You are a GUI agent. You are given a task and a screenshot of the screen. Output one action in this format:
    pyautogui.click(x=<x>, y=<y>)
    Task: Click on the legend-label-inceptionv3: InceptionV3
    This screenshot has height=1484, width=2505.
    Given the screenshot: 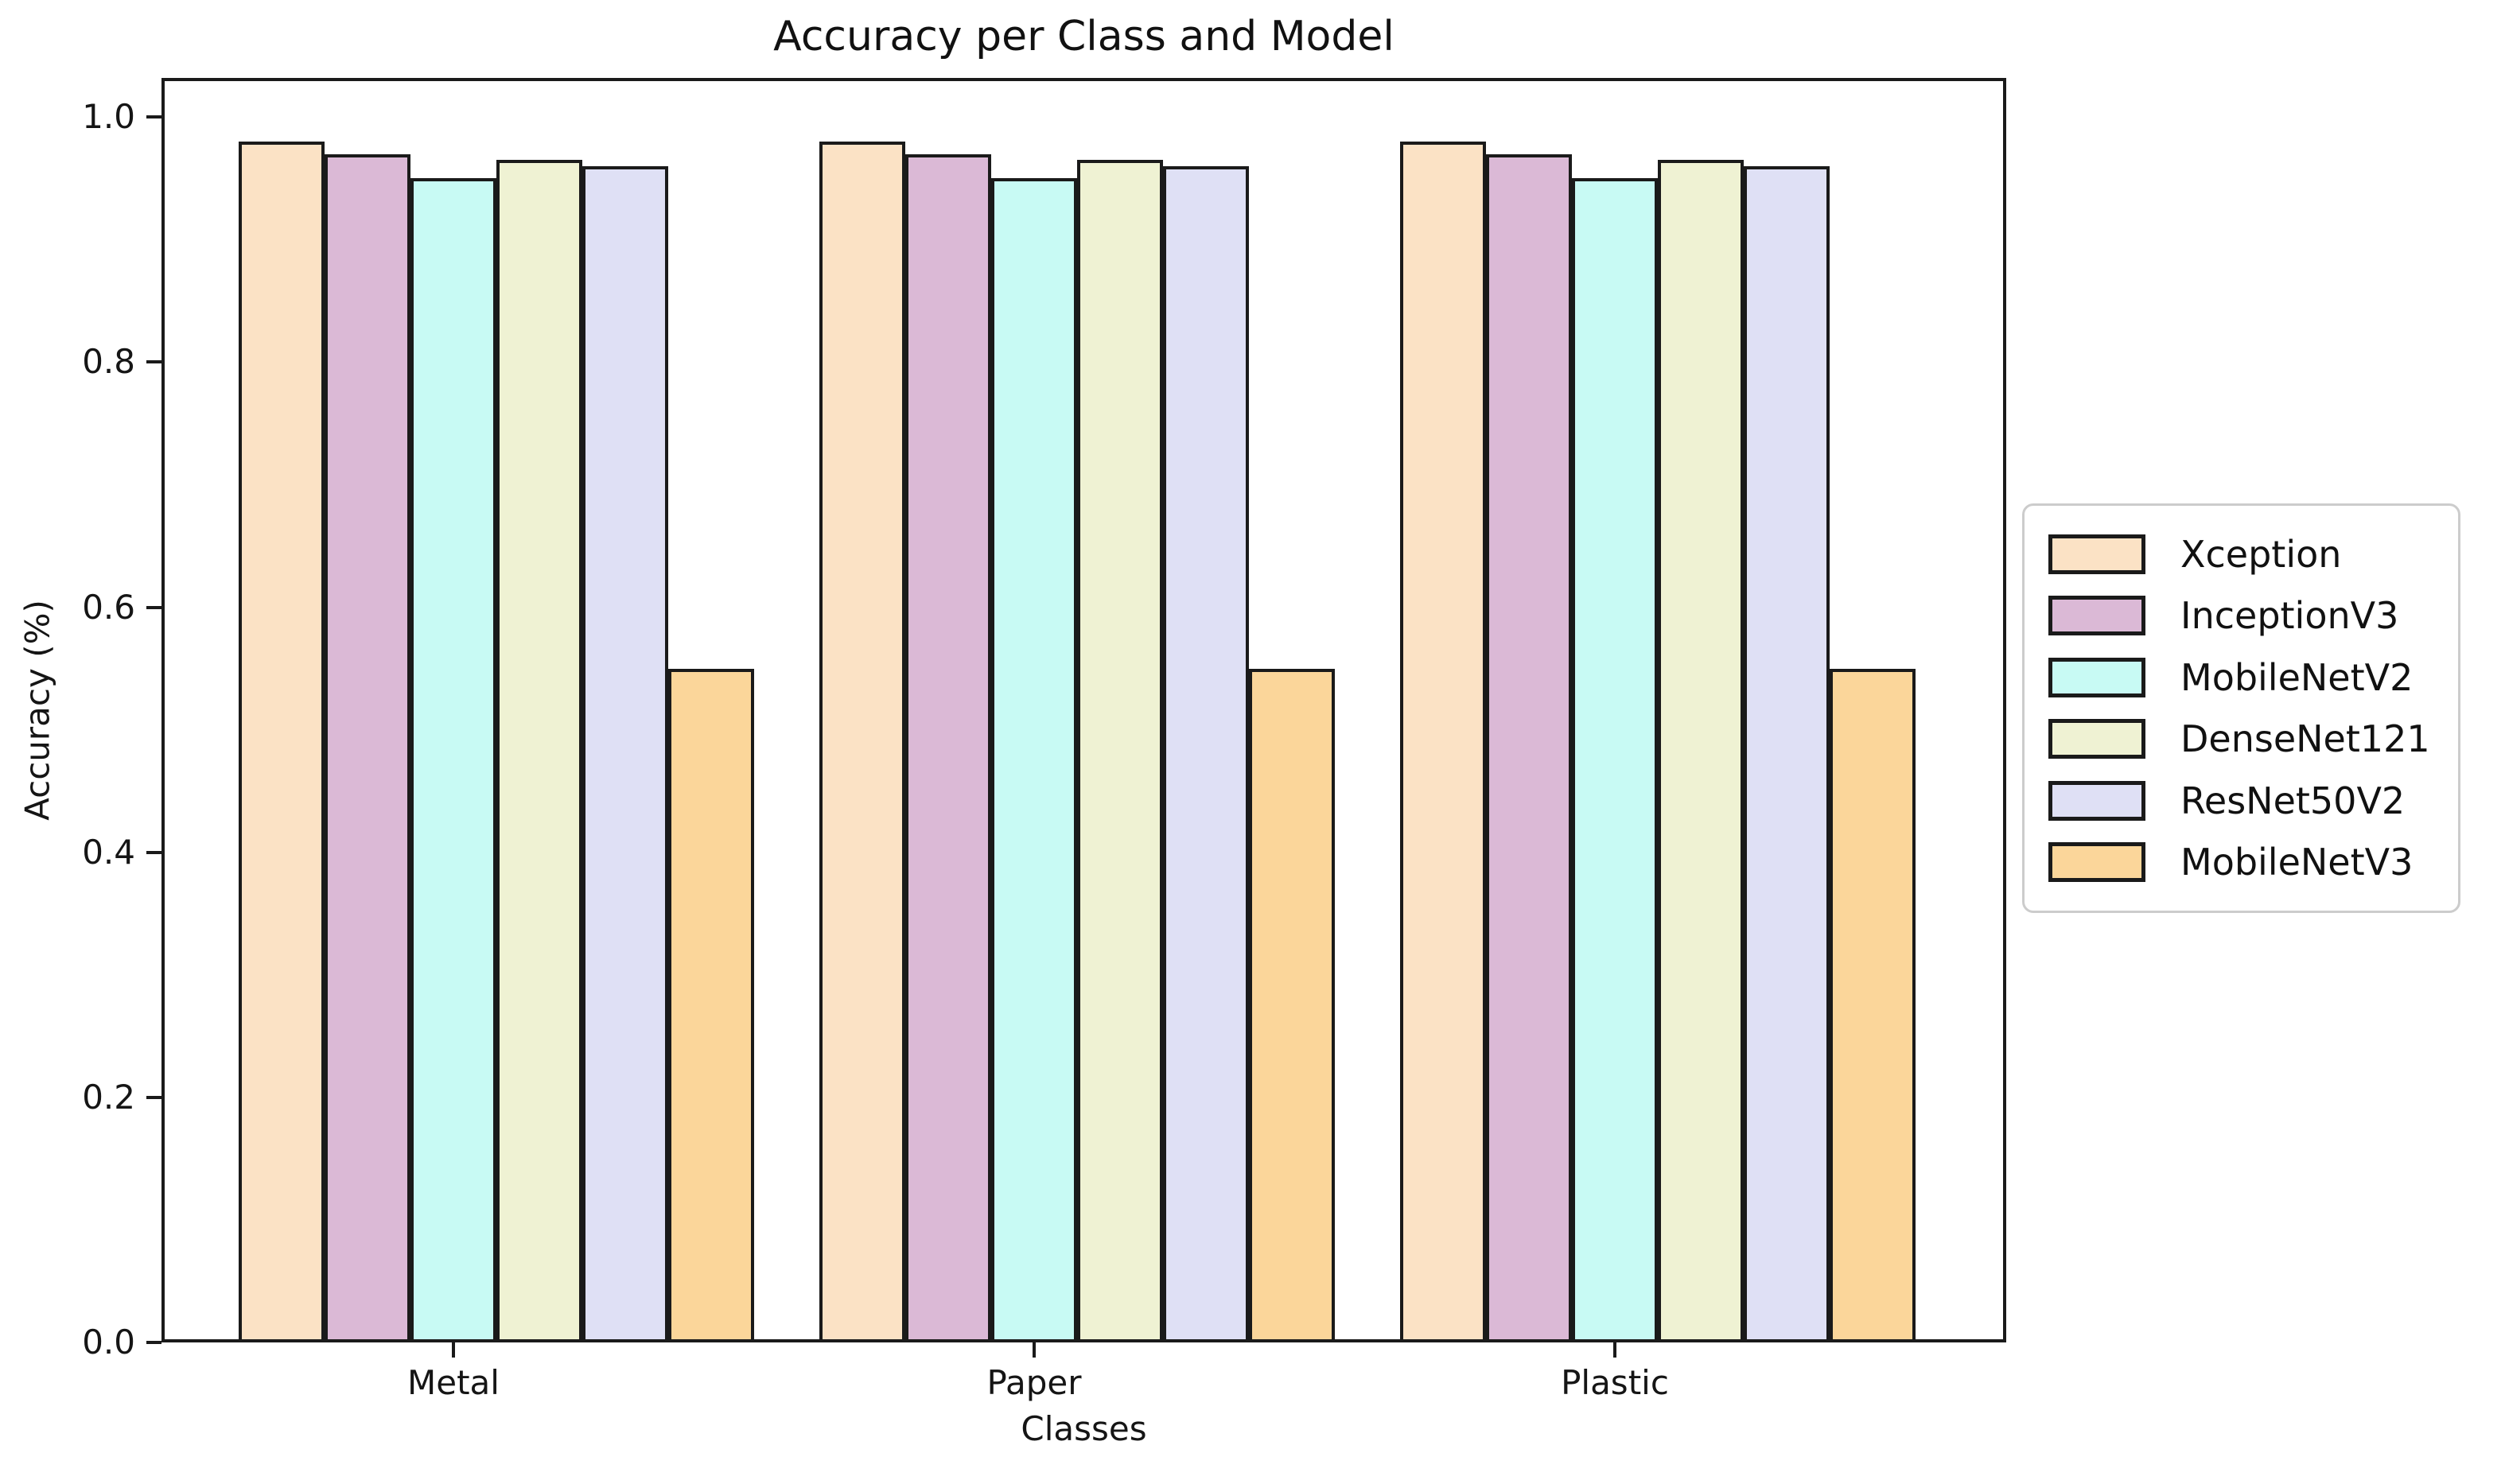 What is the action you would take?
    pyautogui.click(x=2289, y=616)
    